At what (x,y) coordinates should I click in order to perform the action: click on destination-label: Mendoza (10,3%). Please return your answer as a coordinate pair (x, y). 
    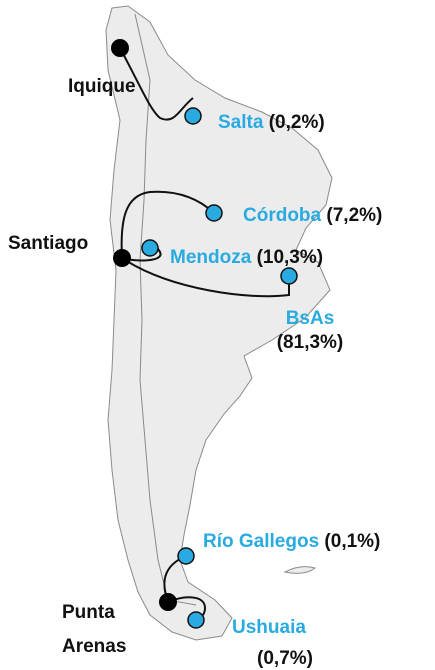
    Looking at the image, I should click on (246, 257).